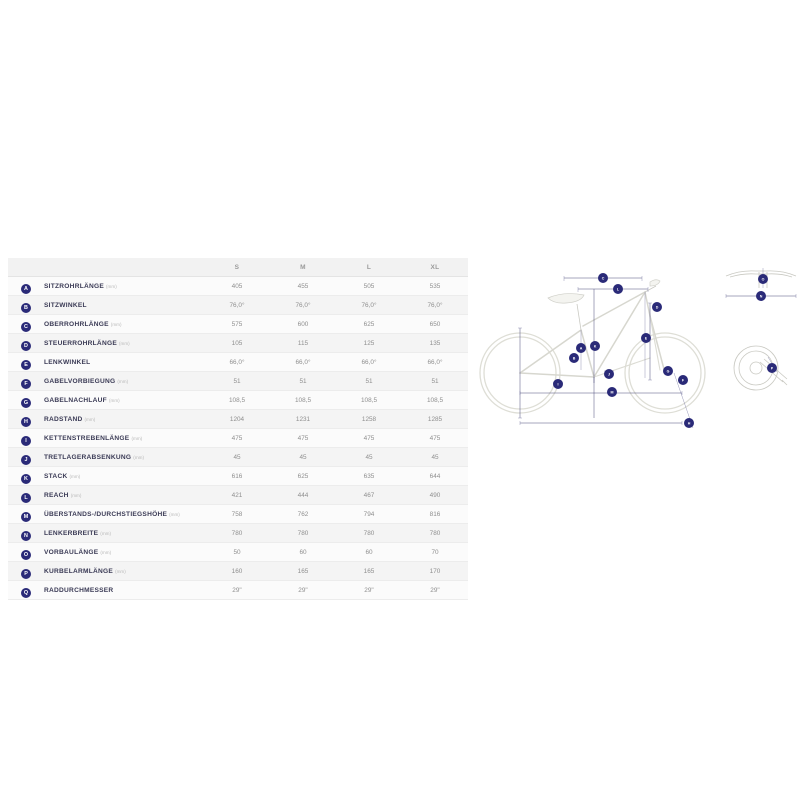 The image size is (800, 800). I want to click on header-badge-col, so click(26, 267).